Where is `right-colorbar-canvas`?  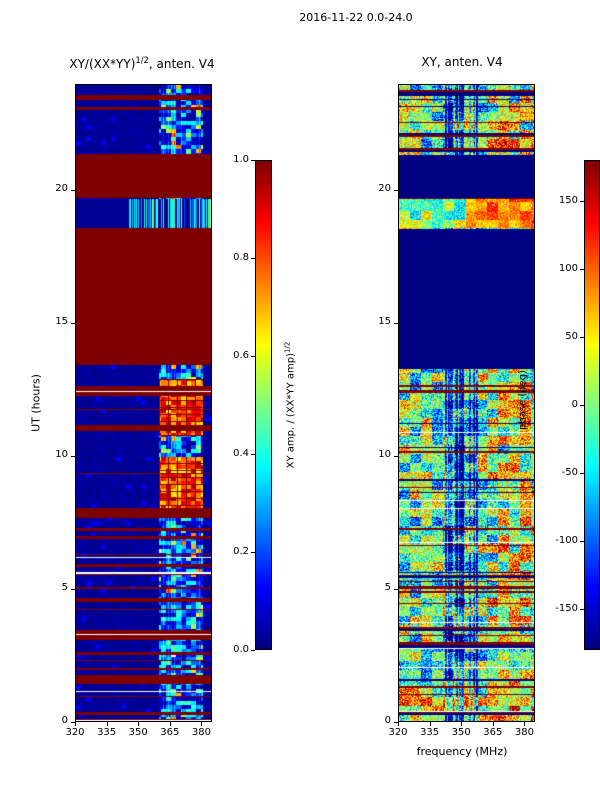 right-colorbar-canvas is located at coordinates (592, 405).